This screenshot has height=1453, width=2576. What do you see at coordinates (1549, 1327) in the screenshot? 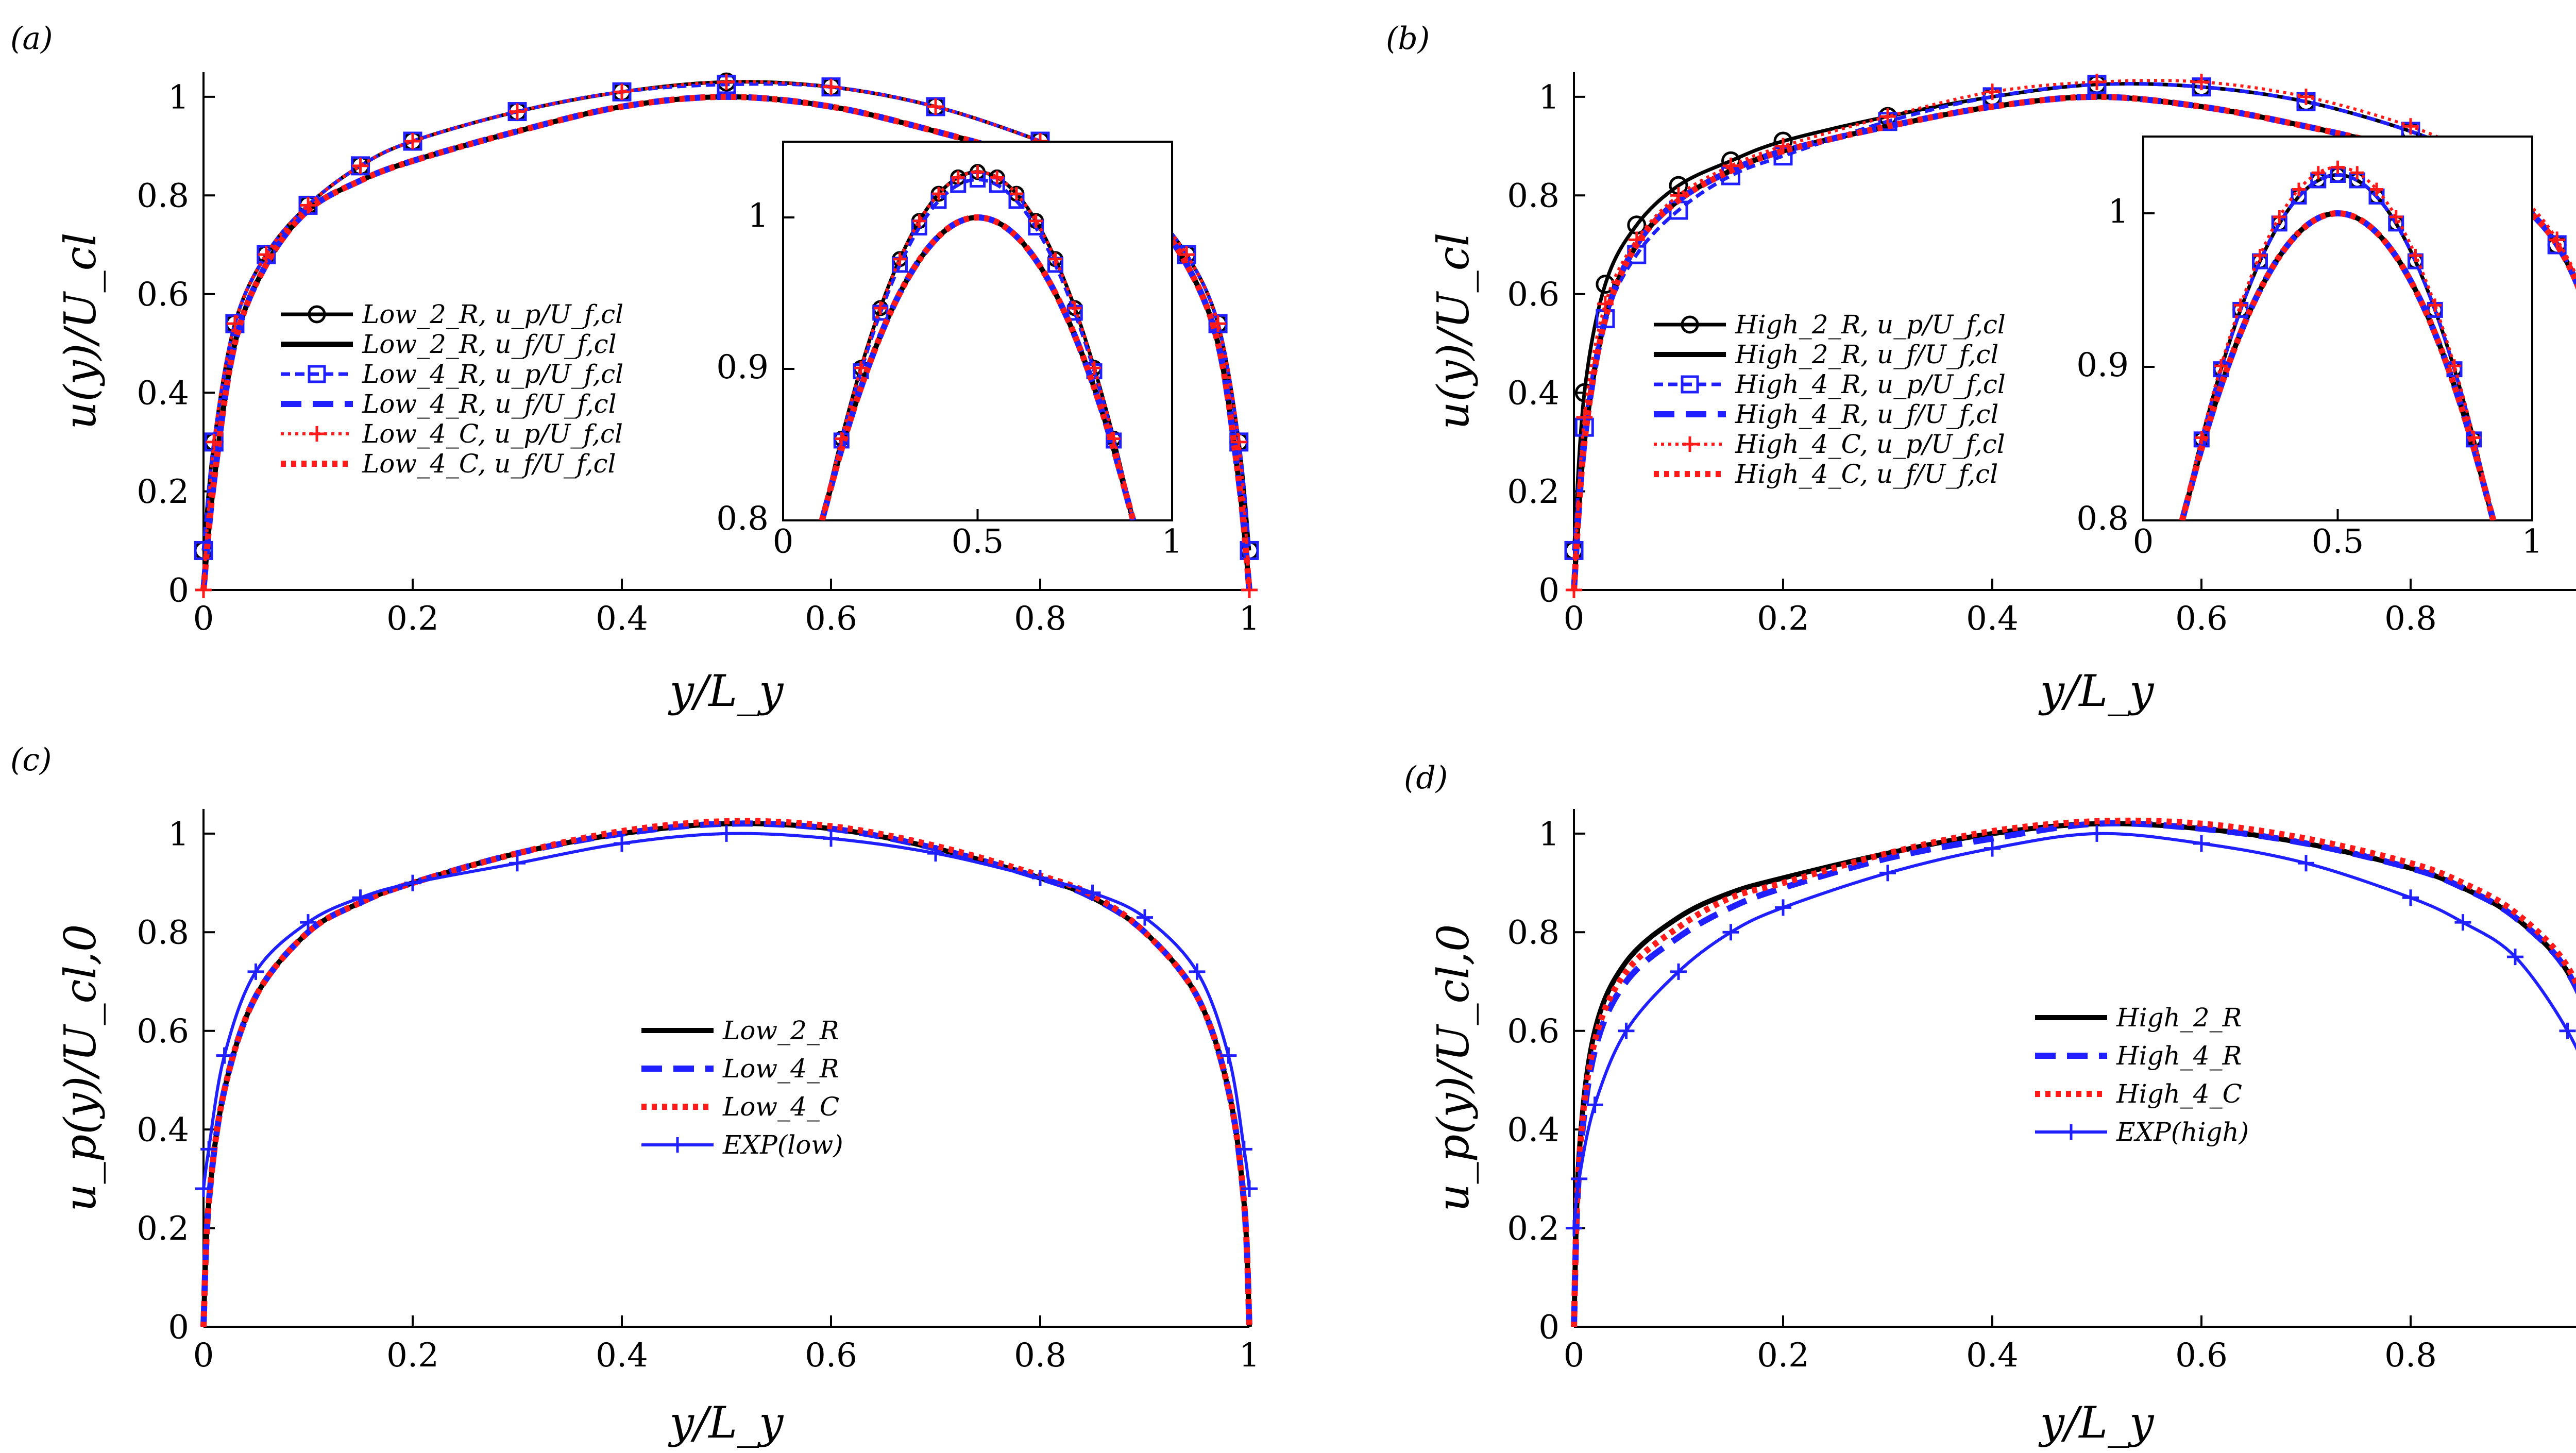
I see `panel-d-ytick-label: 0` at bounding box center [1549, 1327].